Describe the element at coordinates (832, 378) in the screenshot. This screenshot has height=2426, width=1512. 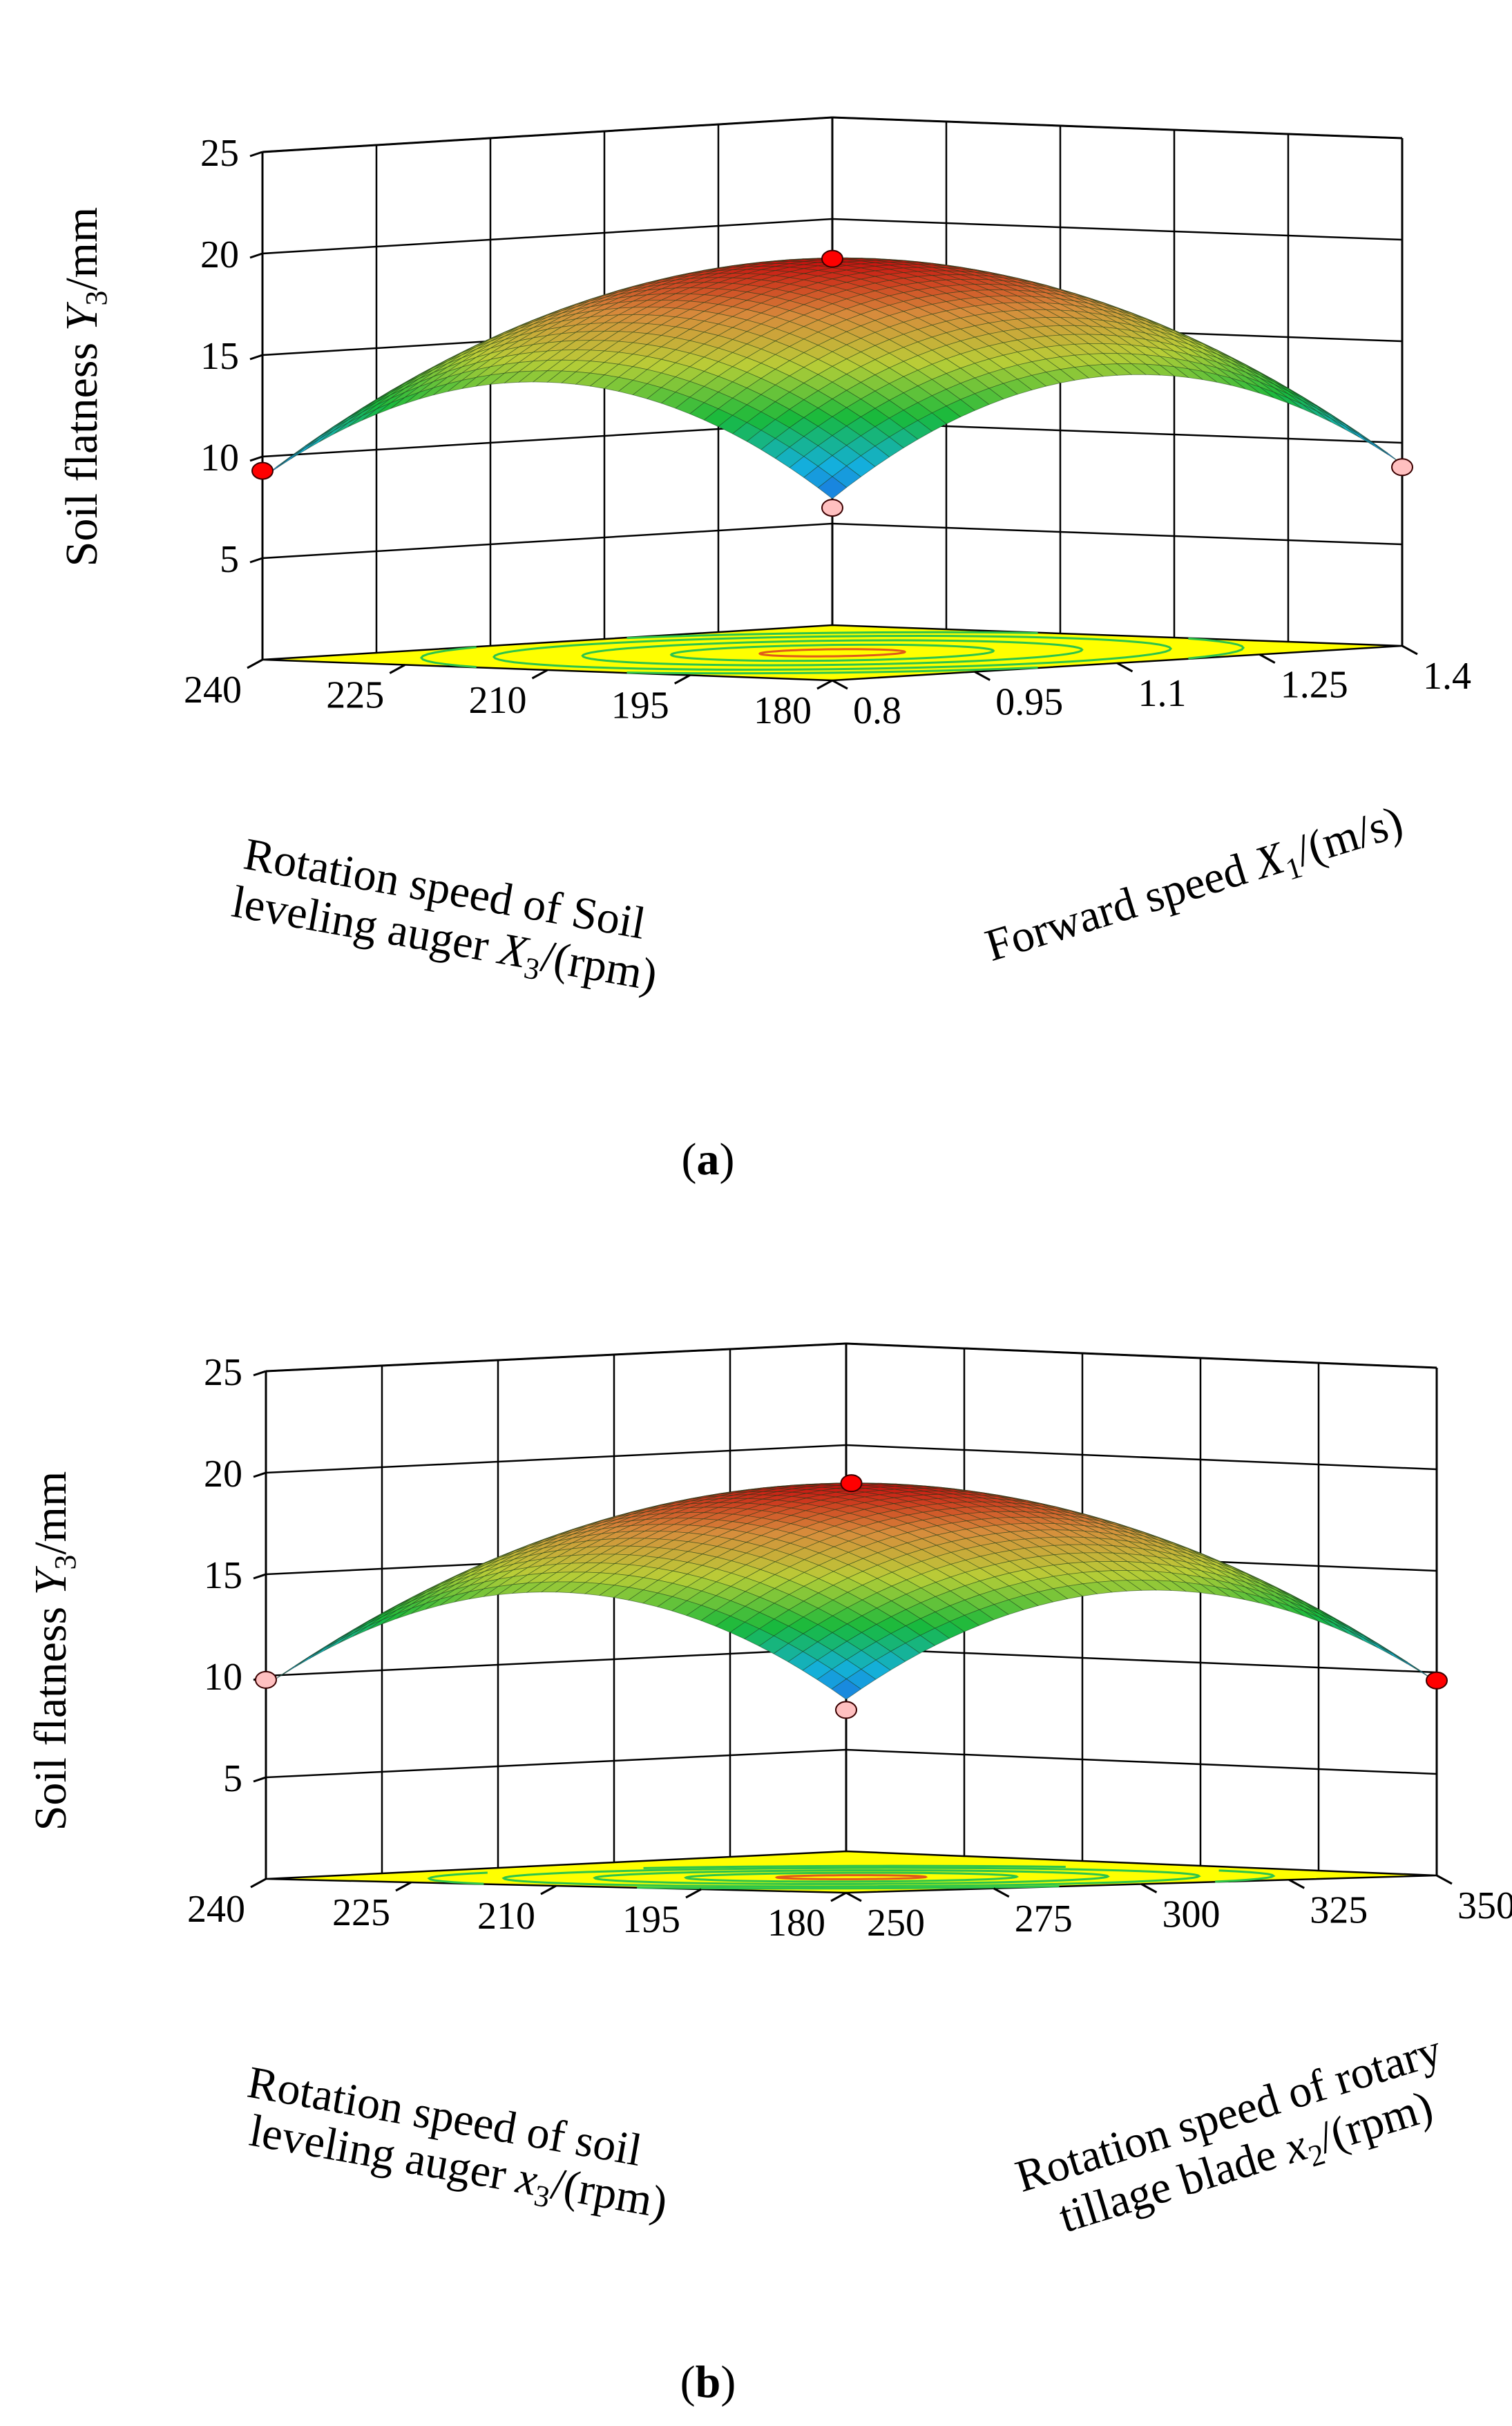
I see `panel-a-surface` at that location.